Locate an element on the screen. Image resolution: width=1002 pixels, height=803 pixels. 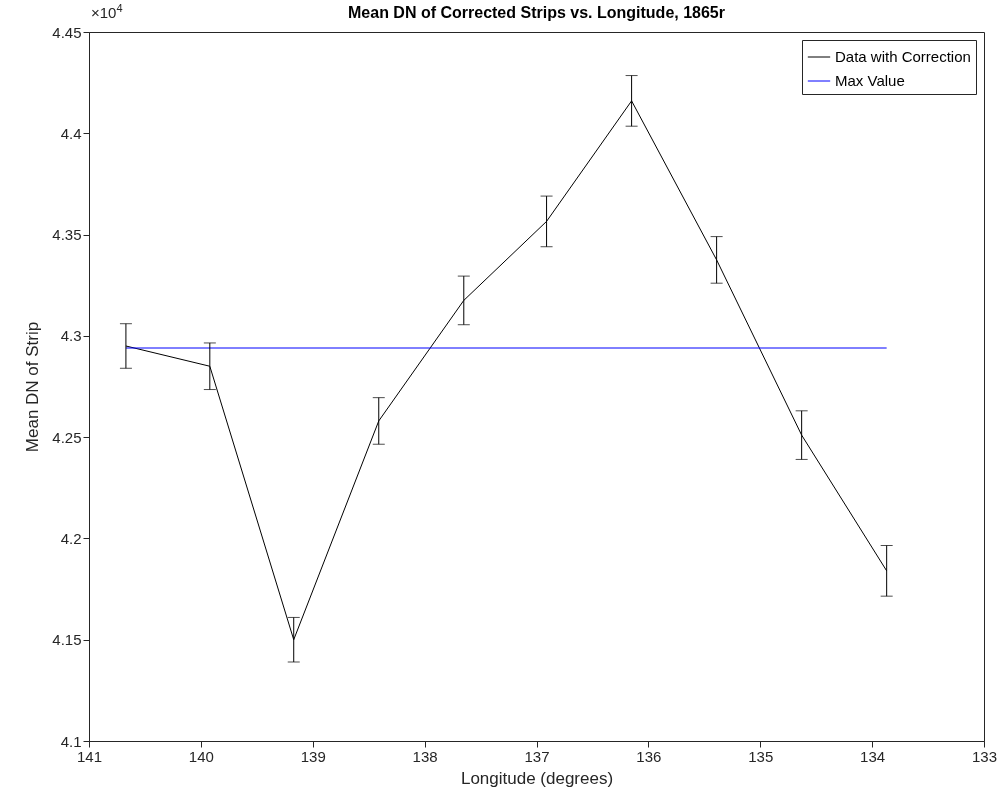
chart-title: Mean DN of Corrected Strips vs. Longitude, 1865r is located at coordinates (536, 12).